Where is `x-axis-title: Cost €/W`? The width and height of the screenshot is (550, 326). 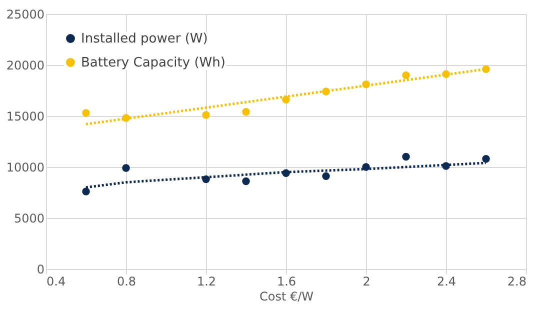 x-axis-title: Cost €/W is located at coordinates (286, 297).